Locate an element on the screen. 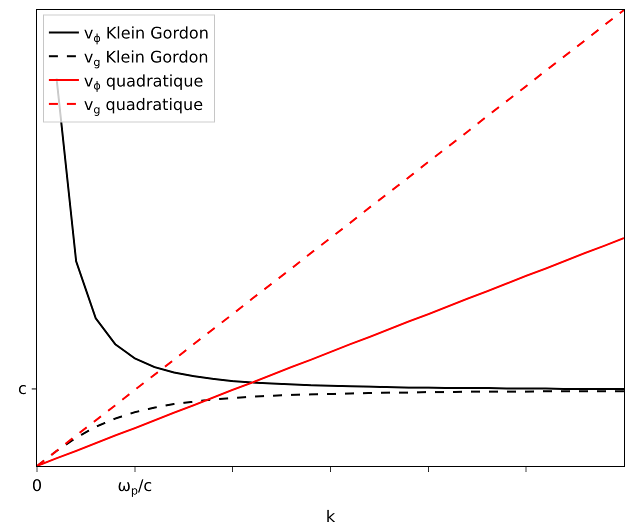 This screenshot has height=526, width=626. legend-label: v$_{g}$ Klein Gordon is located at coordinates (146, 58).